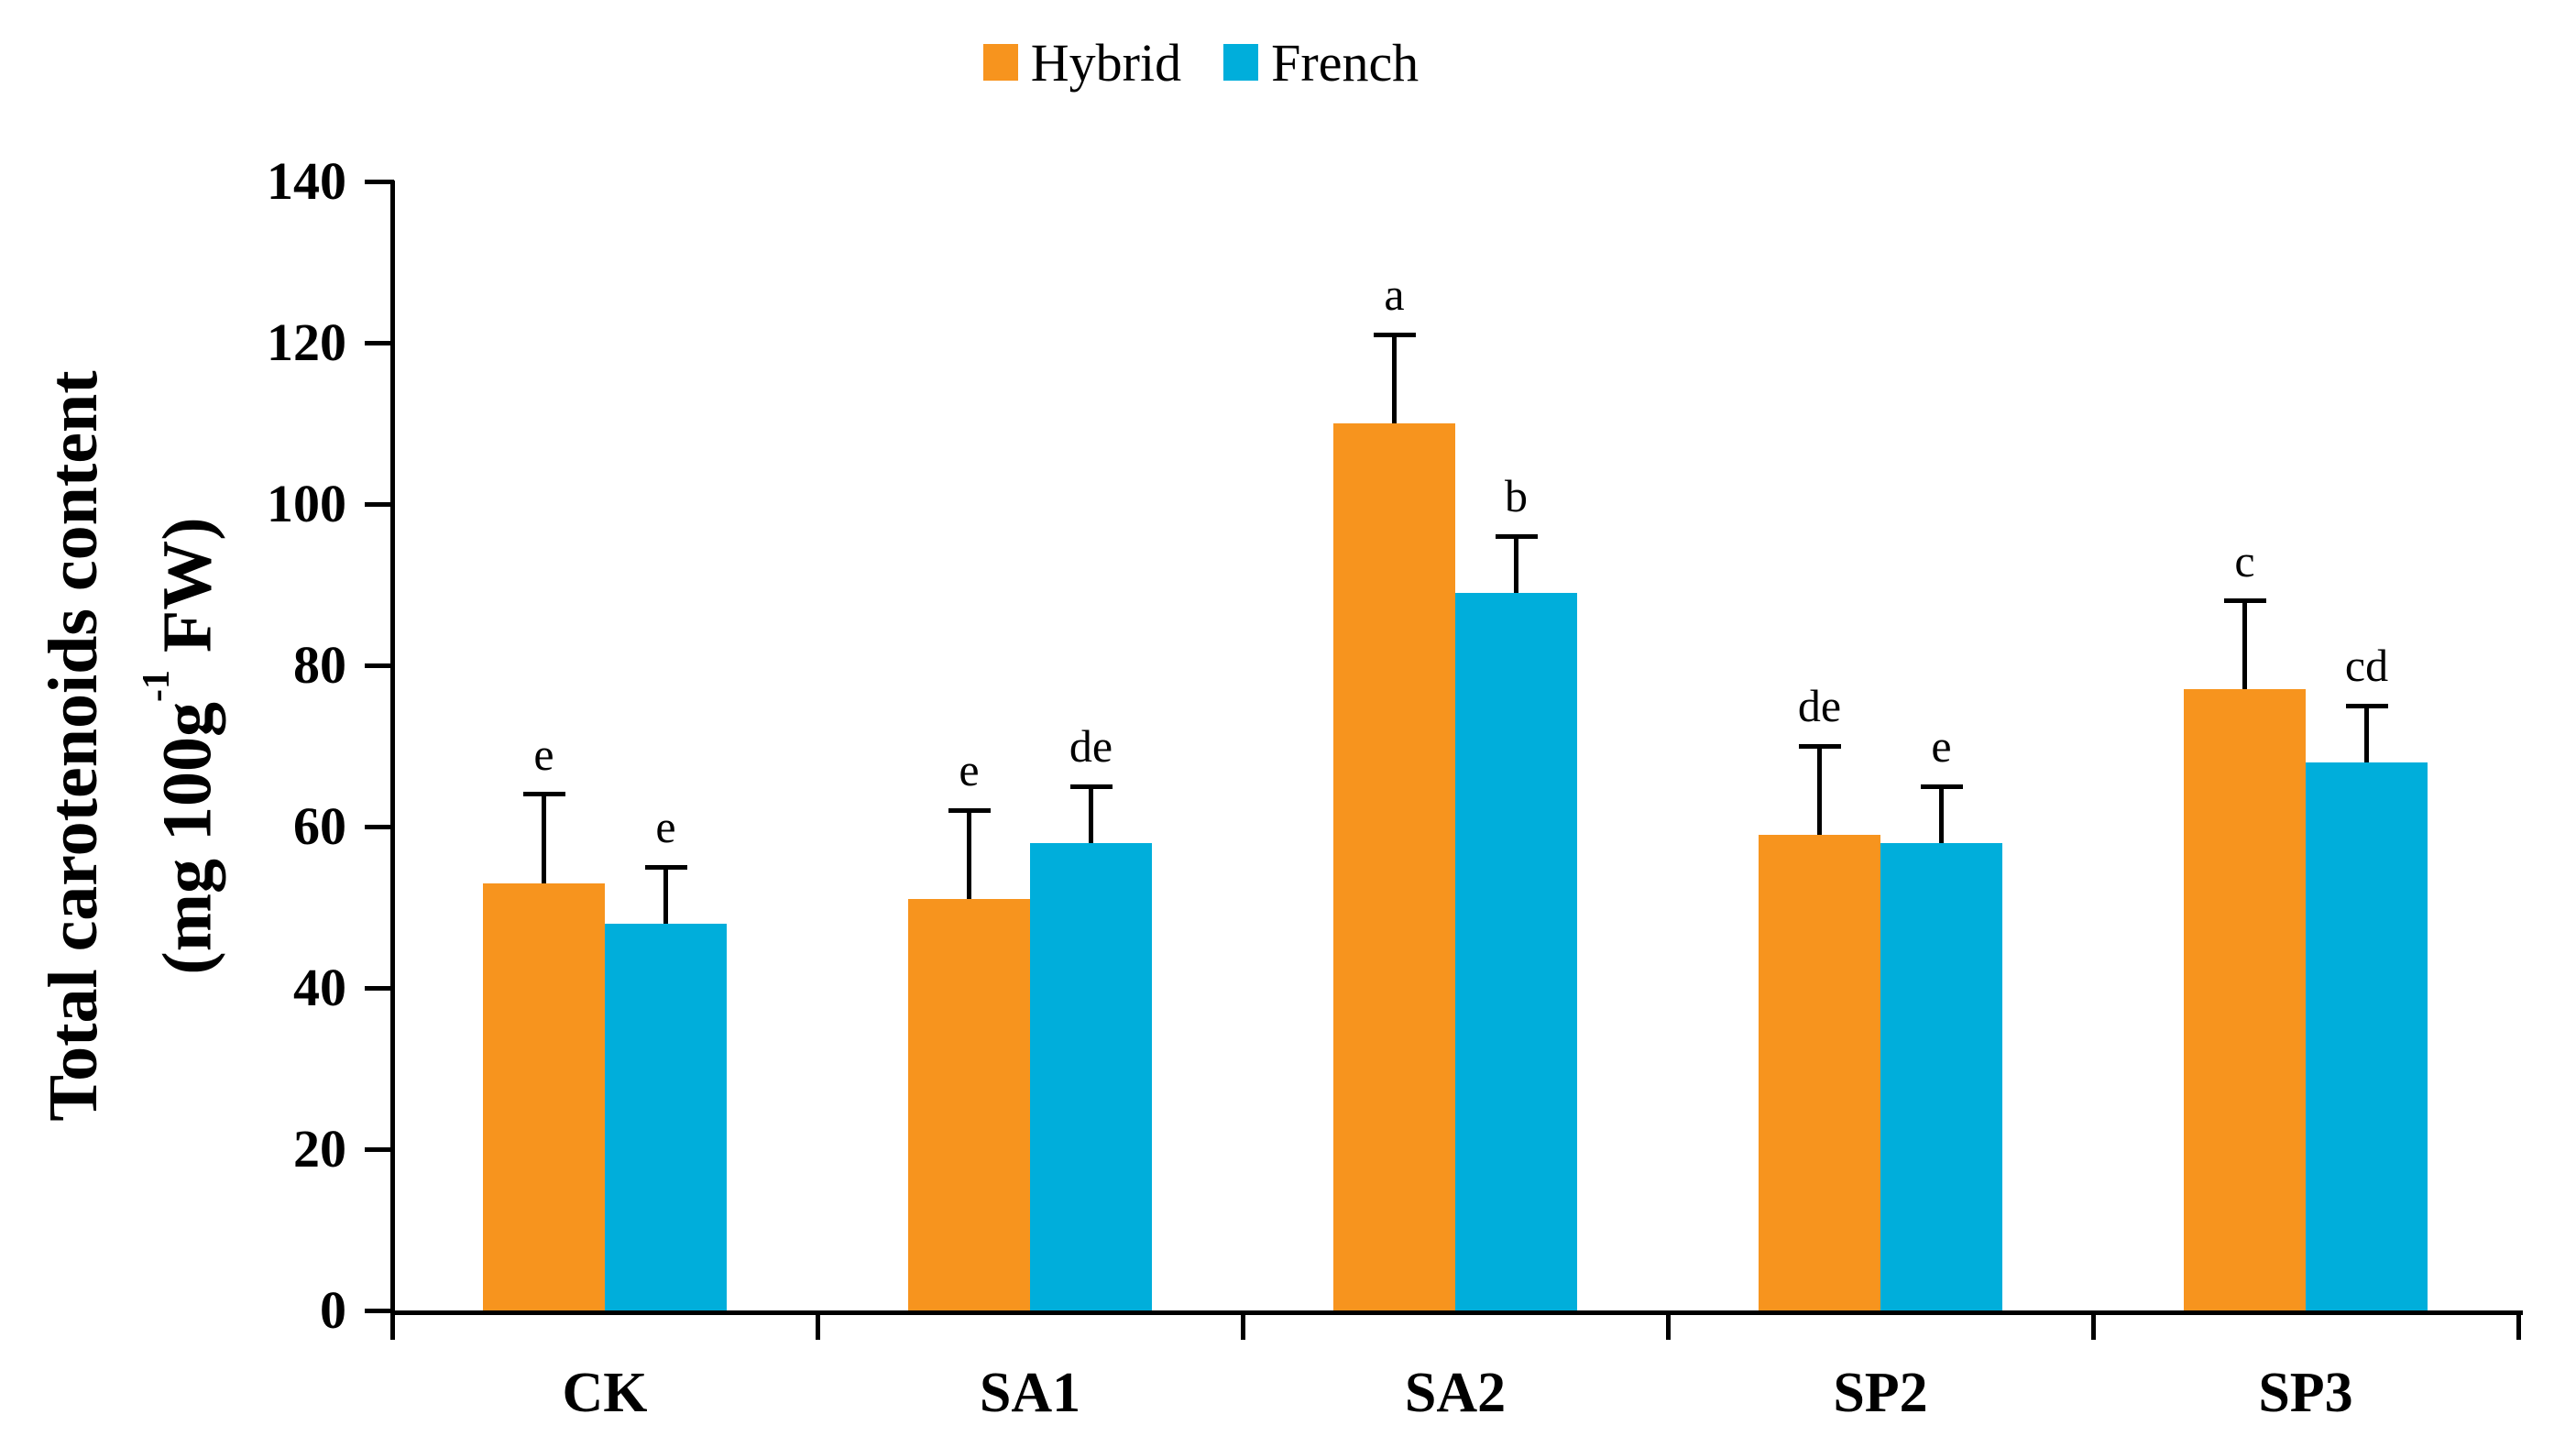 The image size is (2576, 1447). What do you see at coordinates (2366, 665) in the screenshot?
I see `significance-letter: cd` at bounding box center [2366, 665].